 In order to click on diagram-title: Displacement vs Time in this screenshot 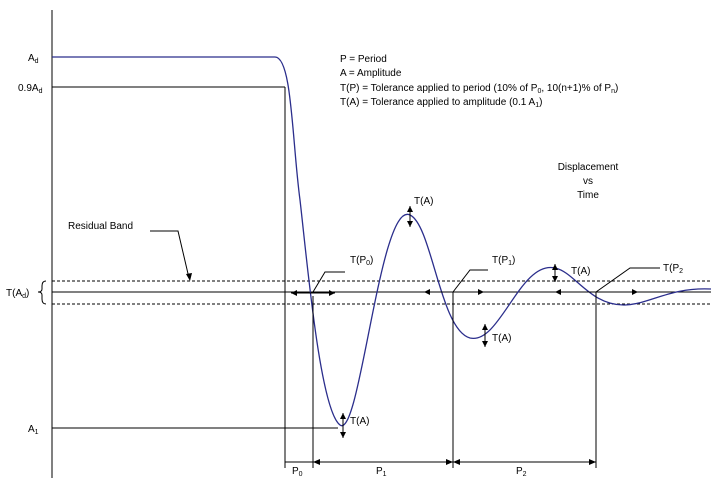, I will do `click(588, 181)`.